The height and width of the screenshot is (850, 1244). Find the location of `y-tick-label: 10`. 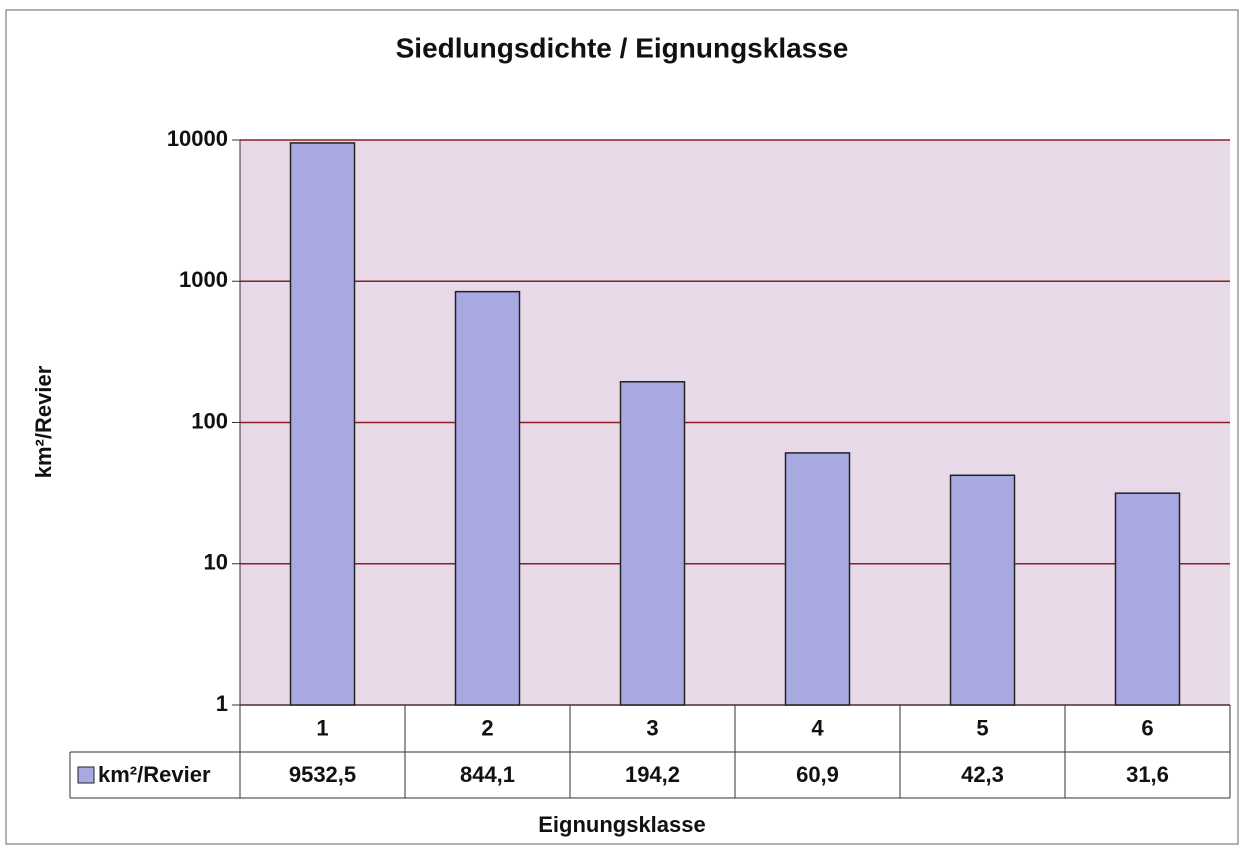

y-tick-label: 10 is located at coordinates (216, 562).